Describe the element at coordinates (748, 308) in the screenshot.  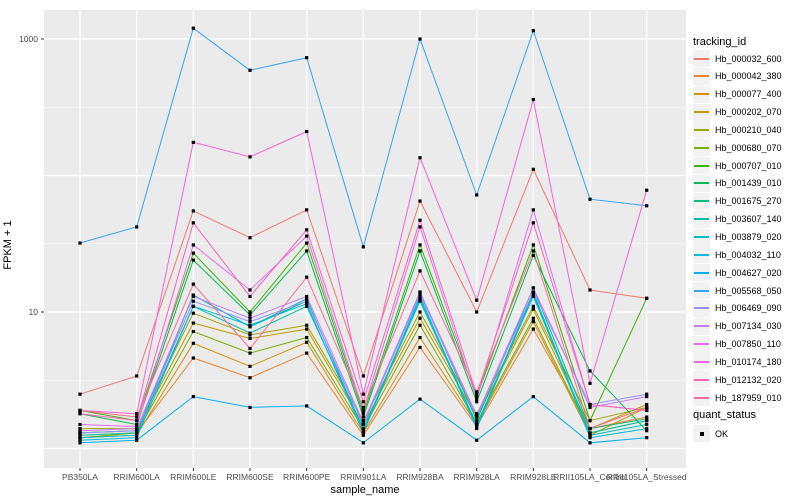
I see `legend-item-label: Hb_006469_090` at that location.